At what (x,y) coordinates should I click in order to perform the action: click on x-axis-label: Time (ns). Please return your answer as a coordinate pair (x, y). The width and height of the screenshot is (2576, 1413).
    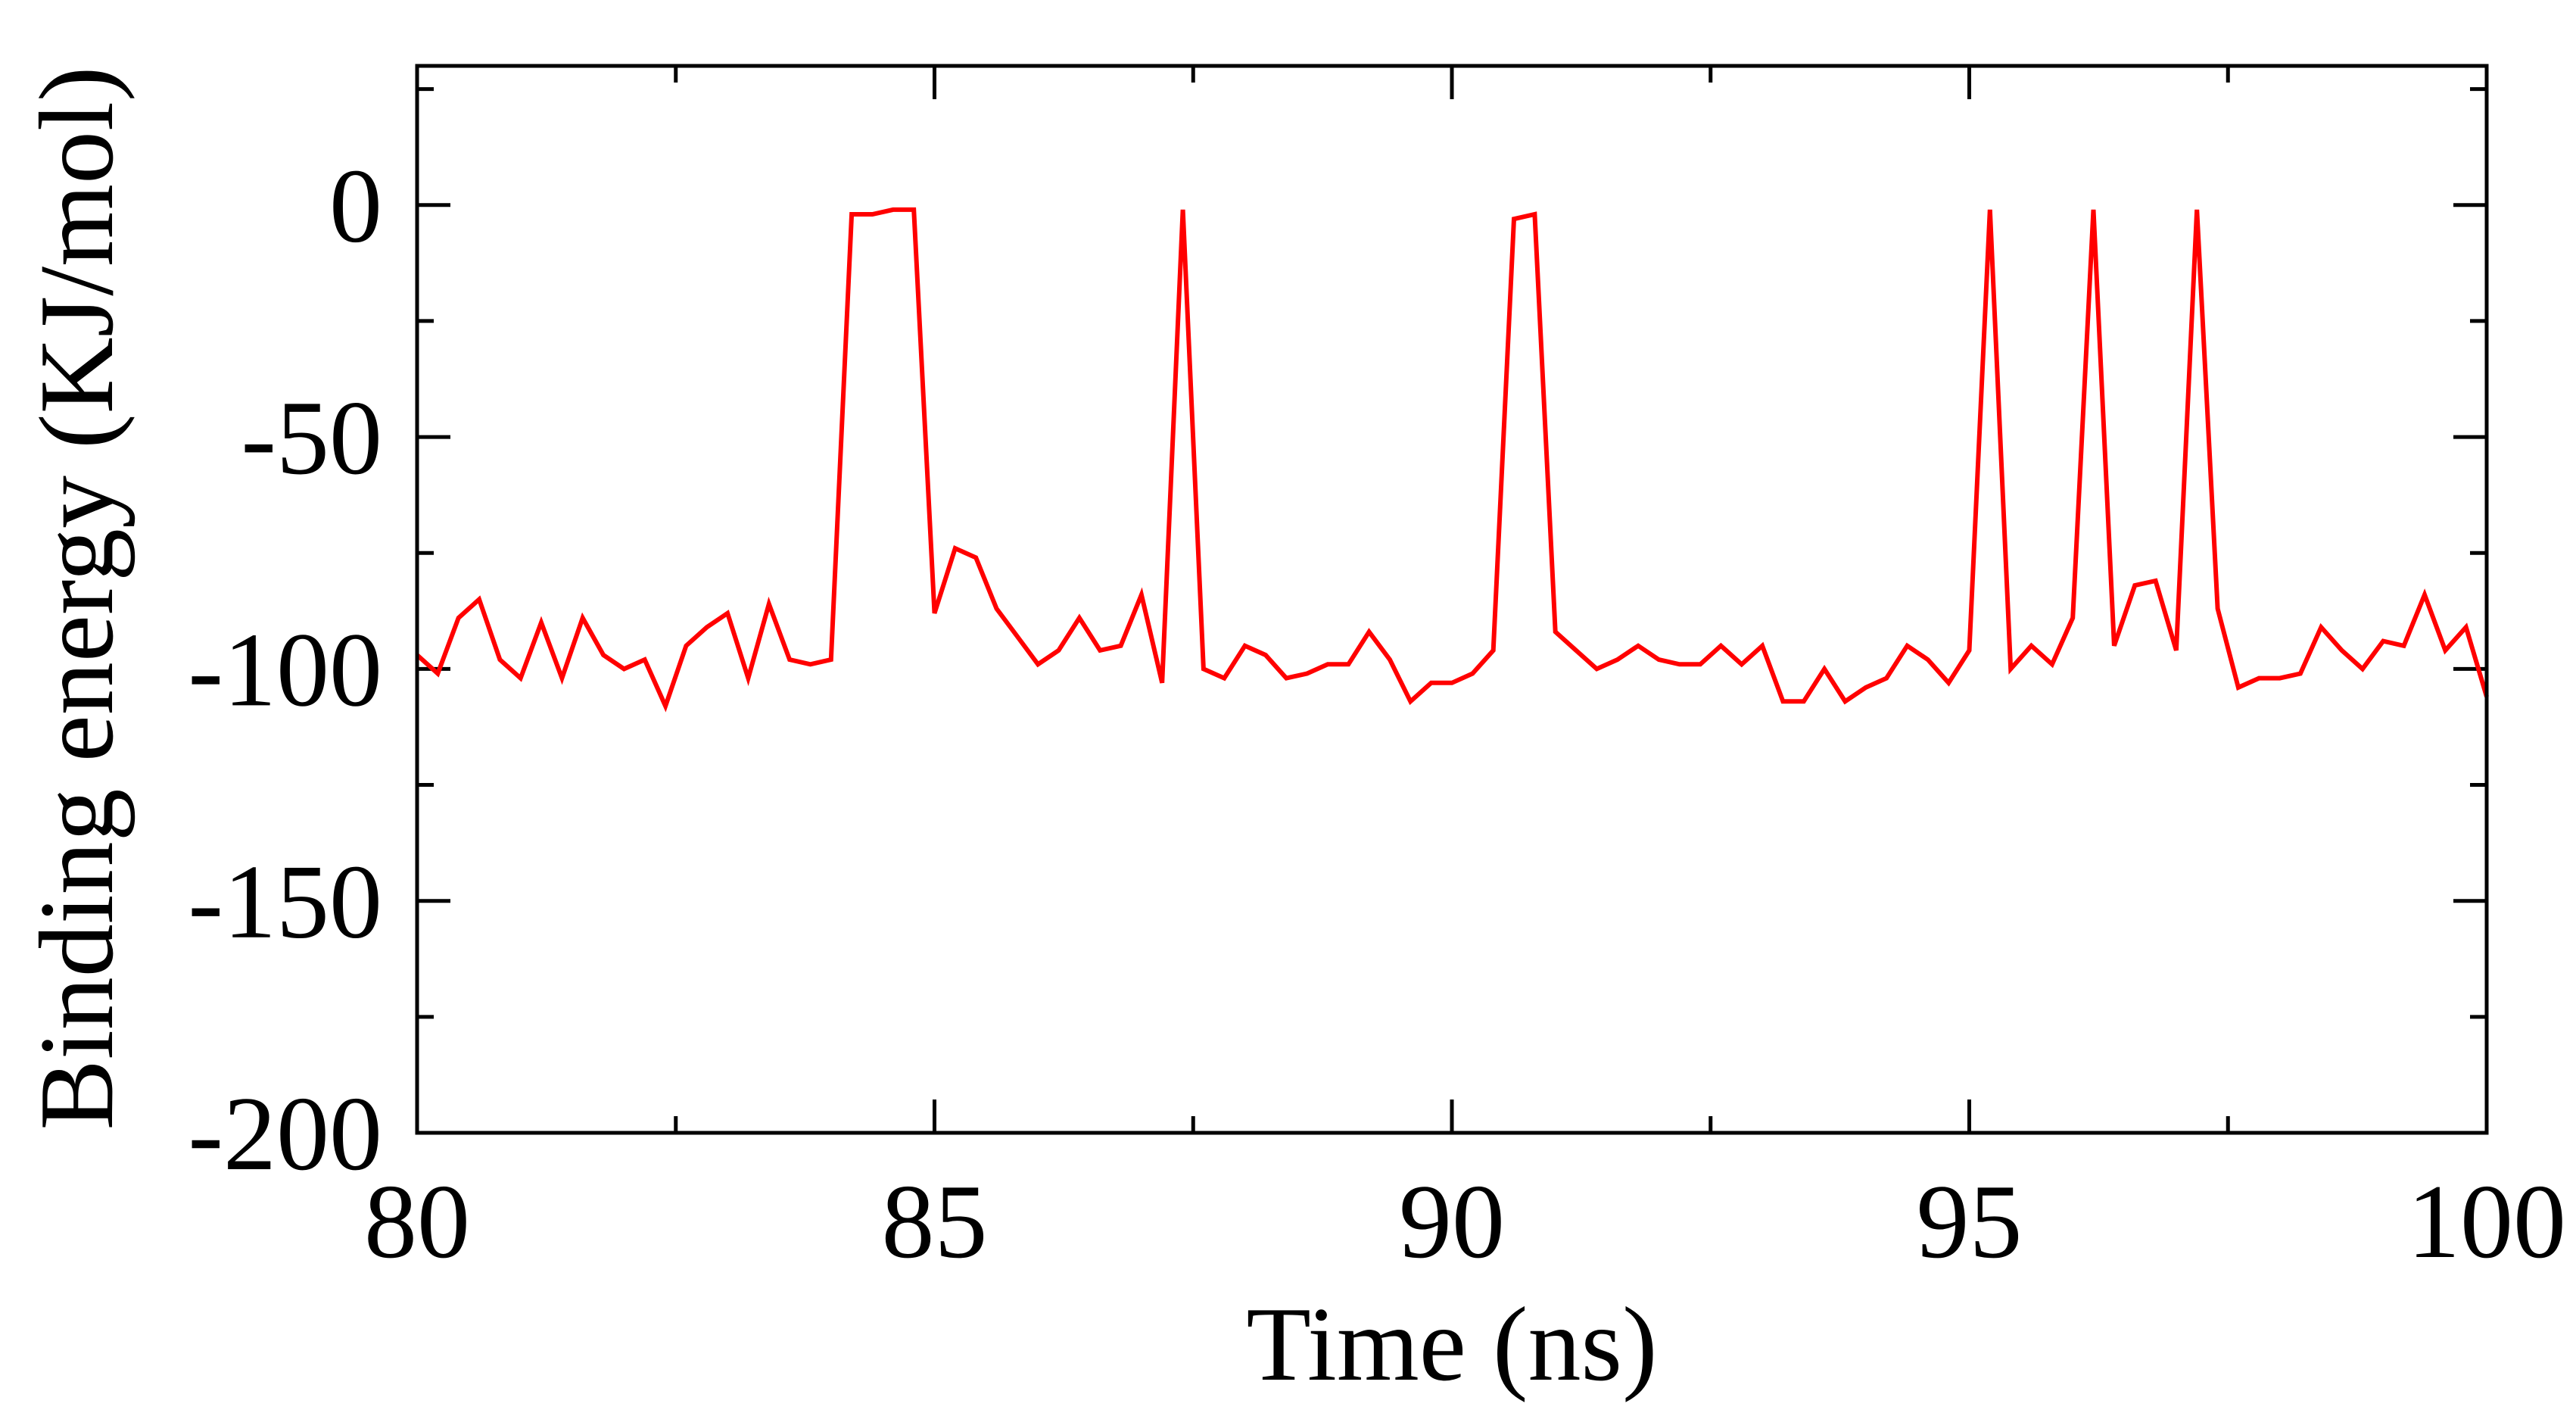
    Looking at the image, I should click on (1451, 1344).